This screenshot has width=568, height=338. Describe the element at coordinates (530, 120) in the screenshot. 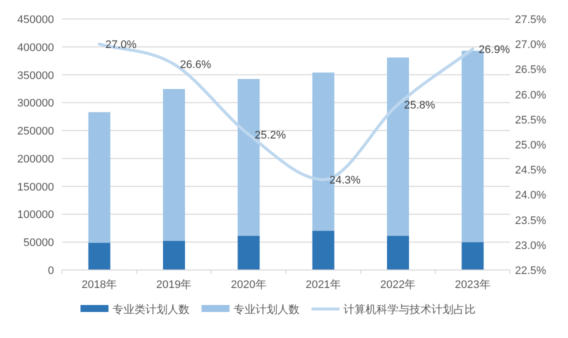

I see `y2-tick-label: 25.5%` at that location.